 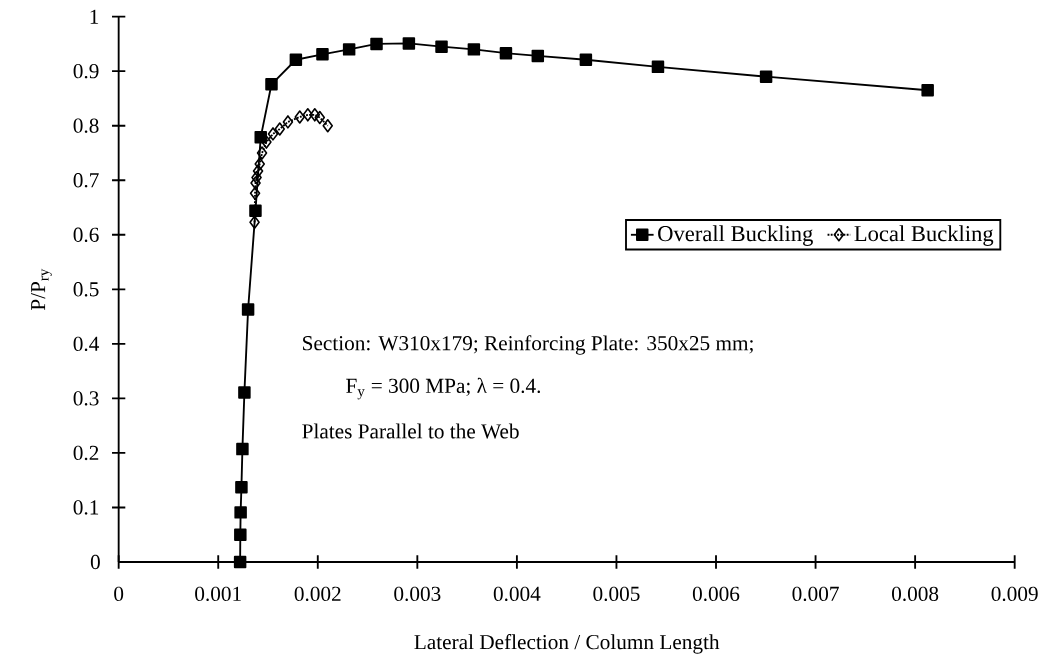 What do you see at coordinates (86, 289) in the screenshot?
I see `y-tick-label: 0.5` at bounding box center [86, 289].